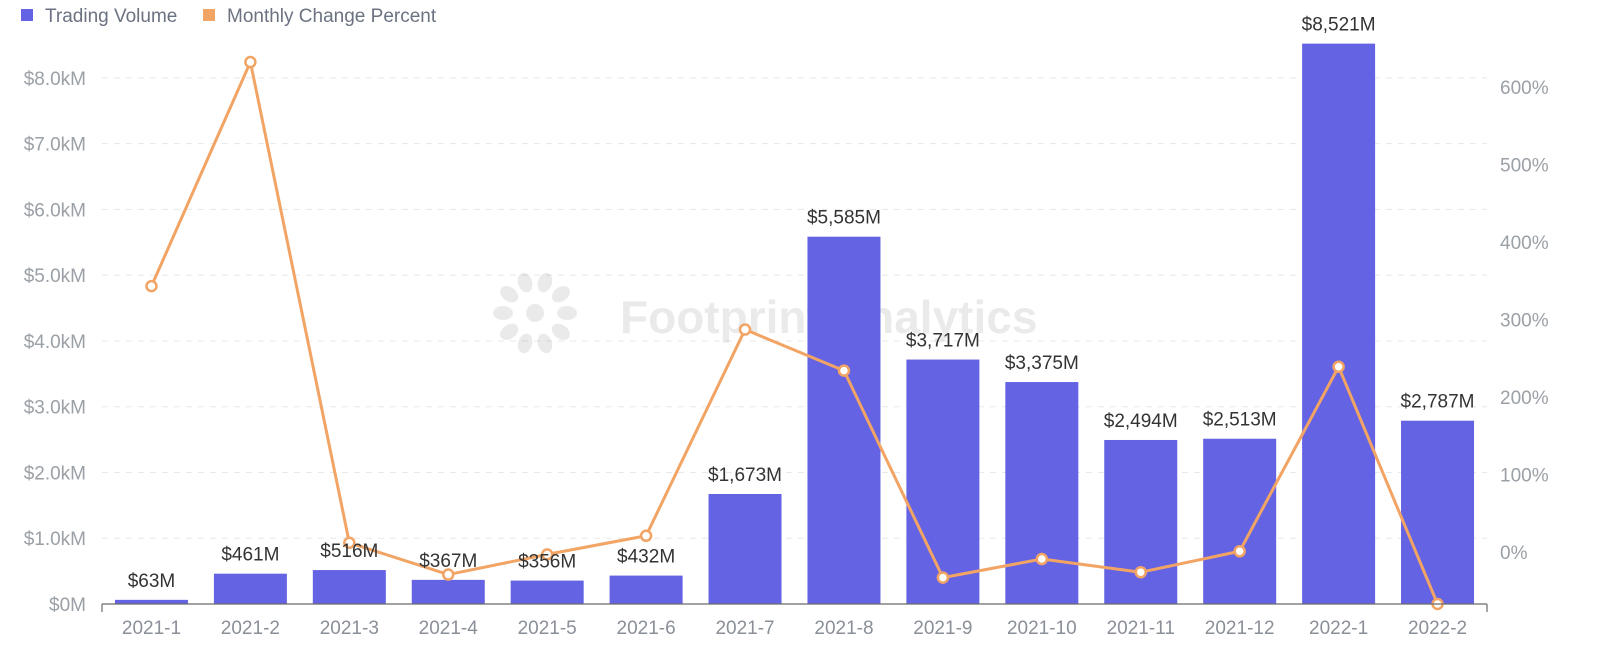 The height and width of the screenshot is (665, 1600). Describe the element at coordinates (1042, 363) in the screenshot. I see `bar-value-label: $3,375M` at that location.